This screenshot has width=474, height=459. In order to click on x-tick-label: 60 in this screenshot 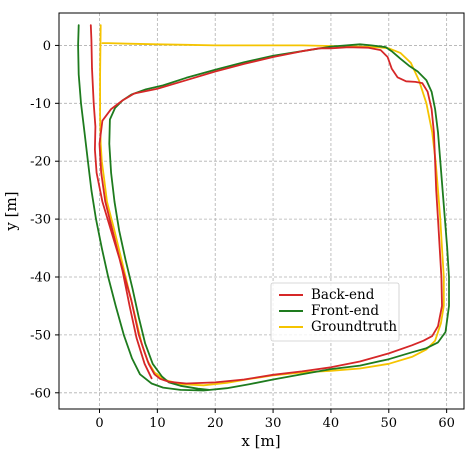, I will do `click(446, 423)`.